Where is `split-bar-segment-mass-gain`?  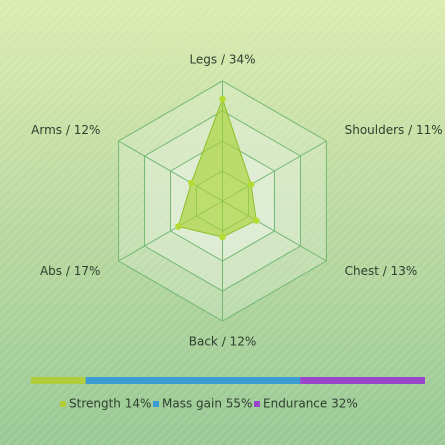
split-bar-segment-mass-gain is located at coordinates (193, 380).